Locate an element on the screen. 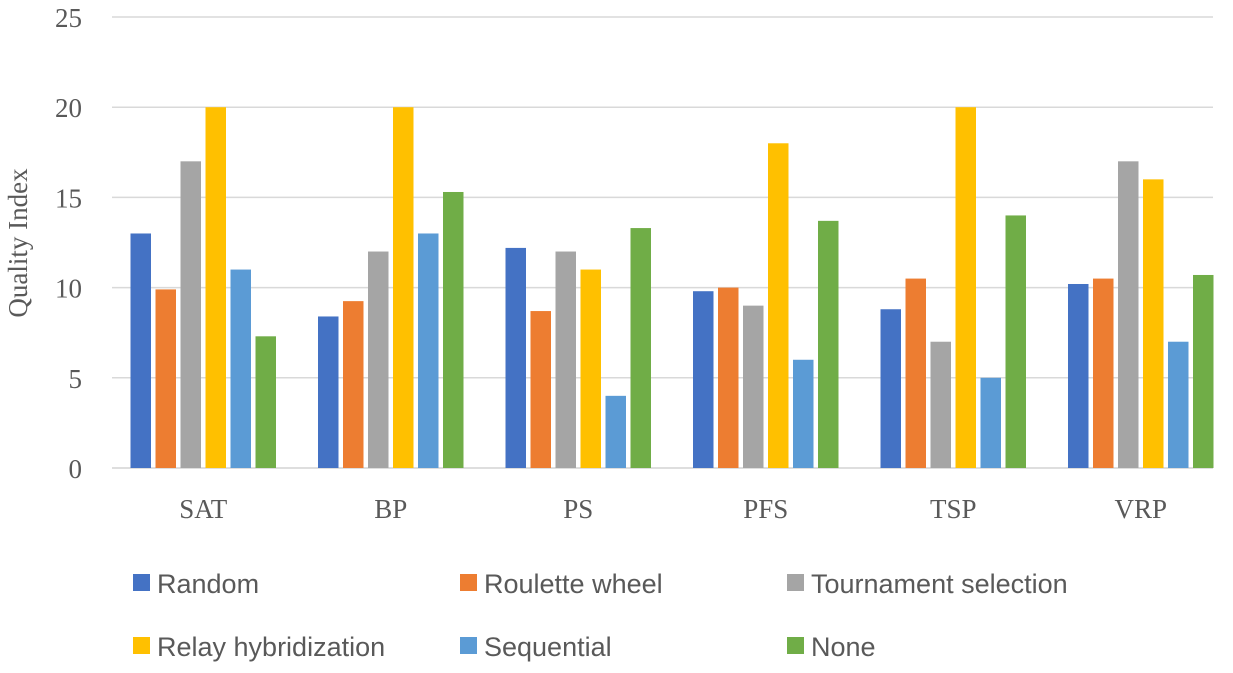  legend-label: Relay hybridization is located at coordinates (271, 647).